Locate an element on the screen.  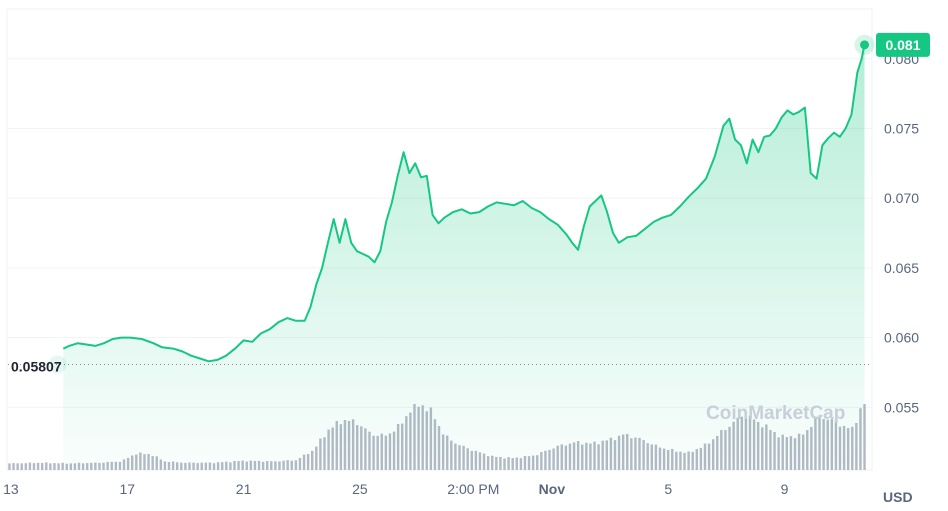
x-tick-label: 9 is located at coordinates (785, 489).